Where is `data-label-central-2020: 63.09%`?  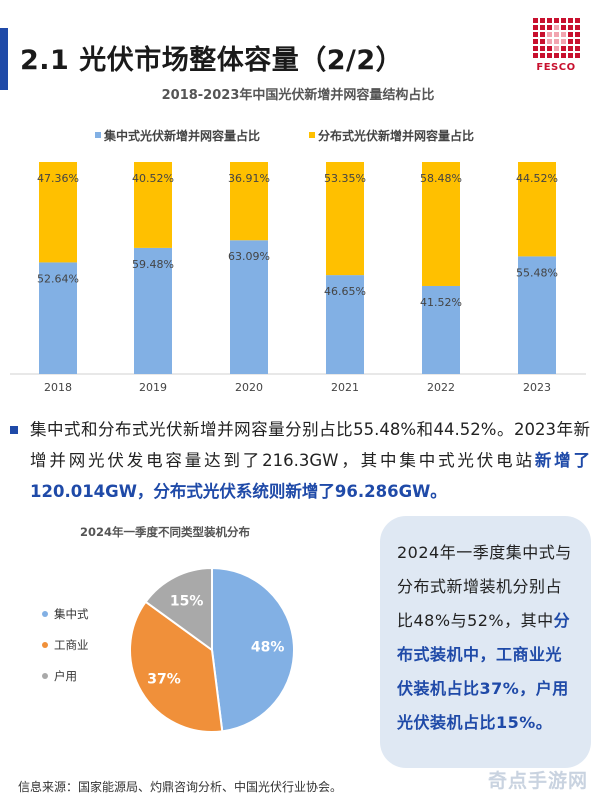
data-label-central-2020: 63.09% is located at coordinates (249, 256).